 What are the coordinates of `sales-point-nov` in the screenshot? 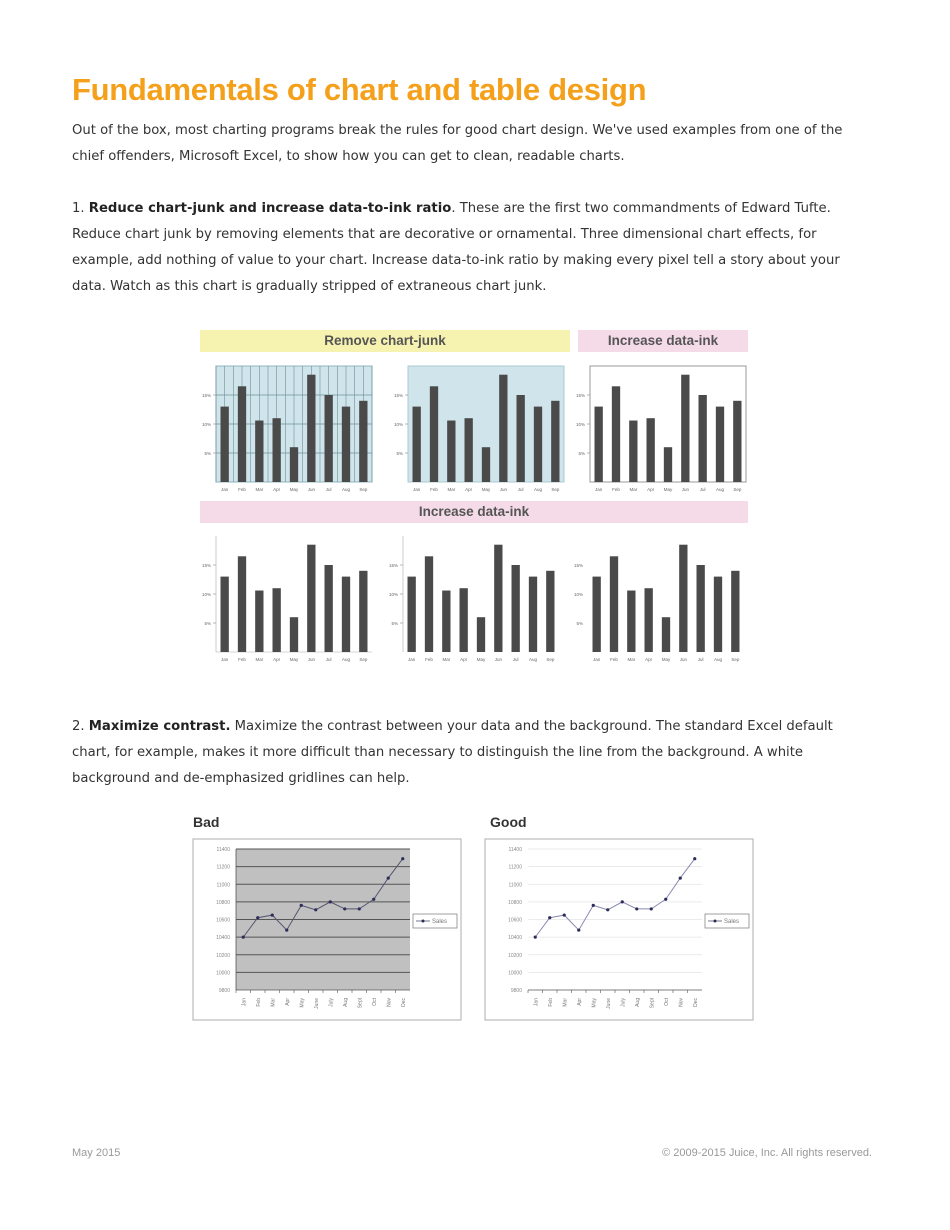 It's located at (388, 878).